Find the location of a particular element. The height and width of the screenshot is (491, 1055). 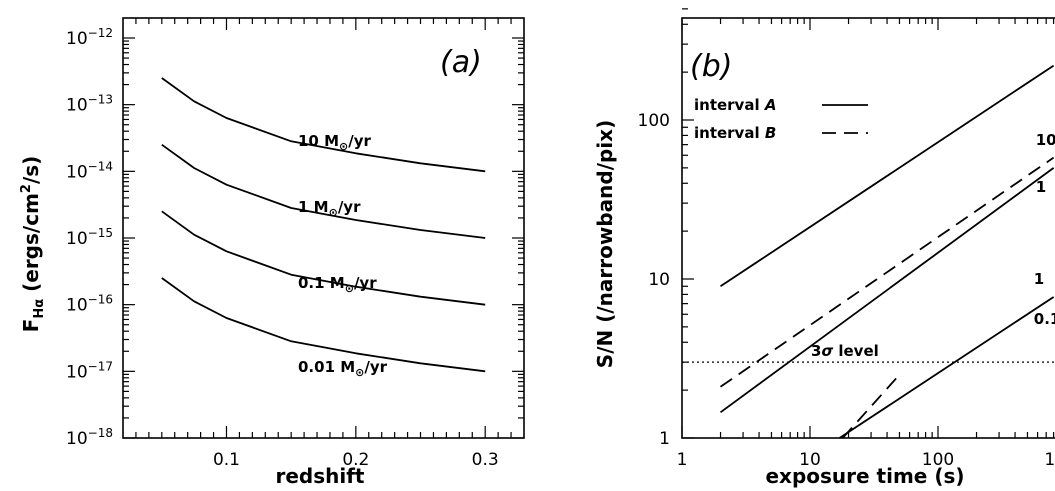

panel-a-ytick-label: 10−15 is located at coordinates (89, 237).